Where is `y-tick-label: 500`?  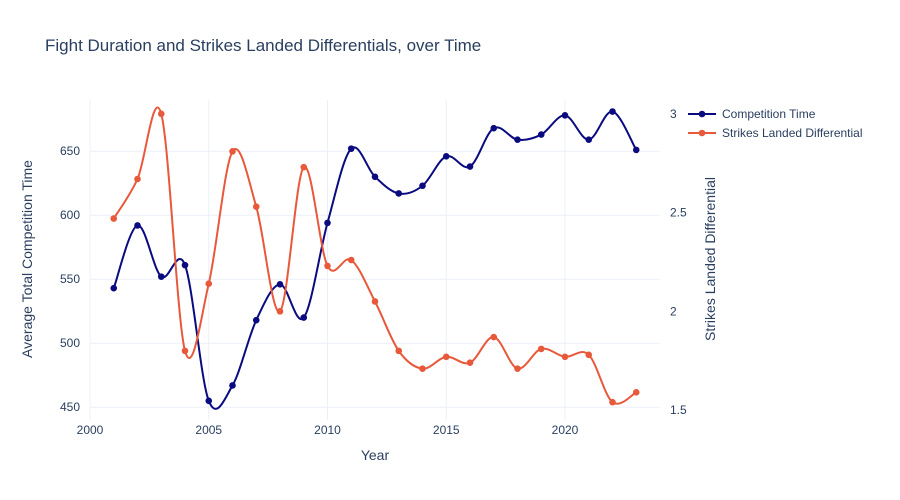
y-tick-label: 500 is located at coordinates (70, 343).